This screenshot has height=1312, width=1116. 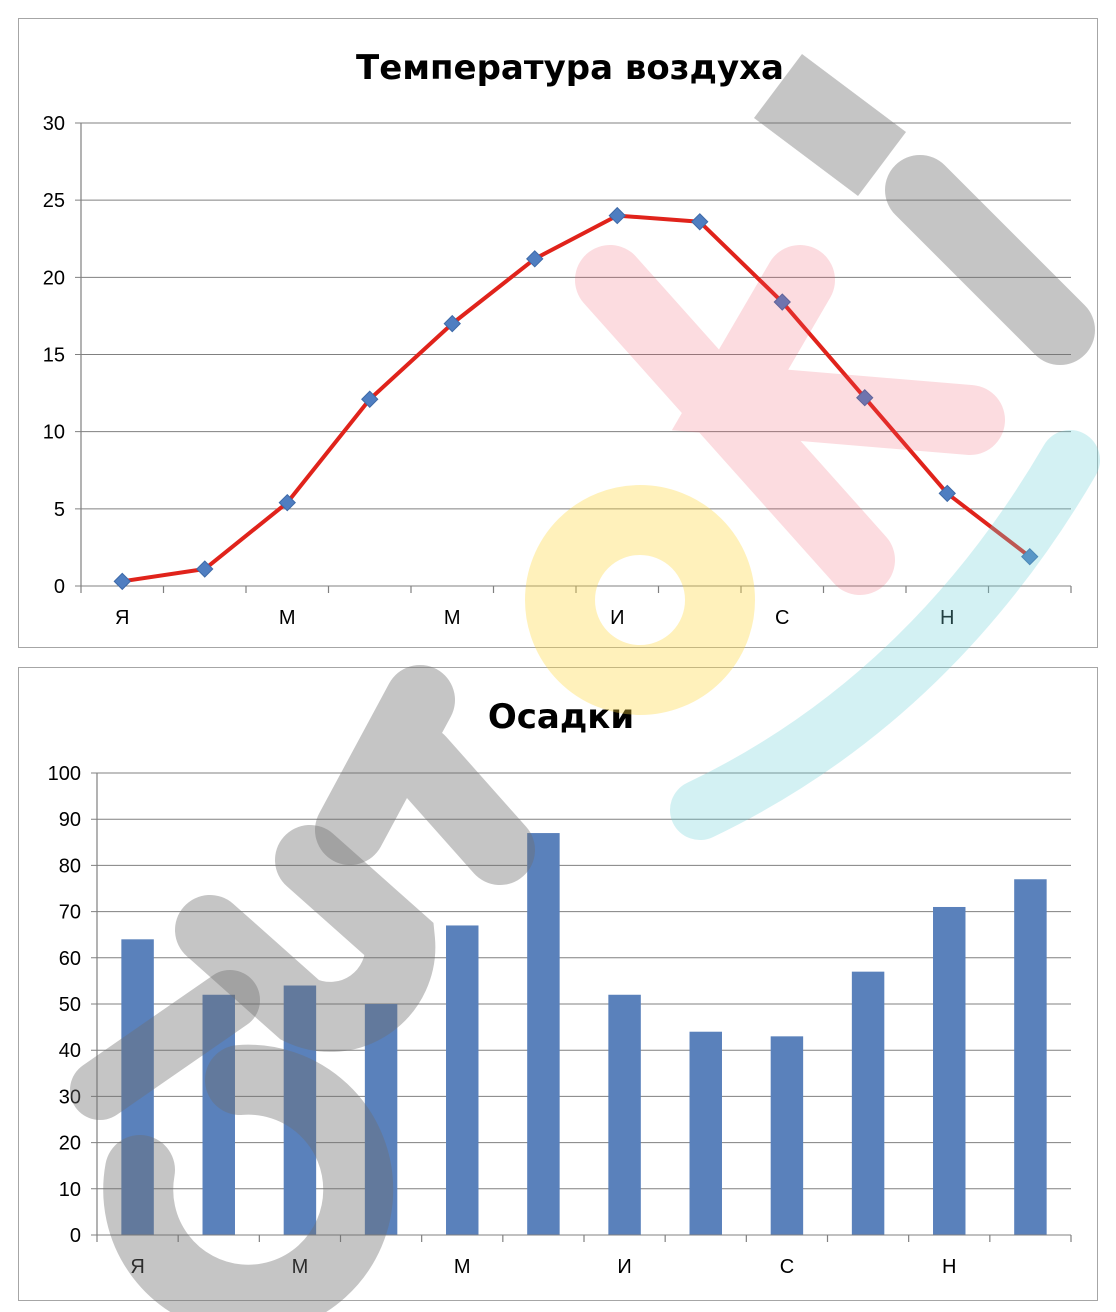 What do you see at coordinates (70, 820) in the screenshot?
I see `y-tick-label: 90` at bounding box center [70, 820].